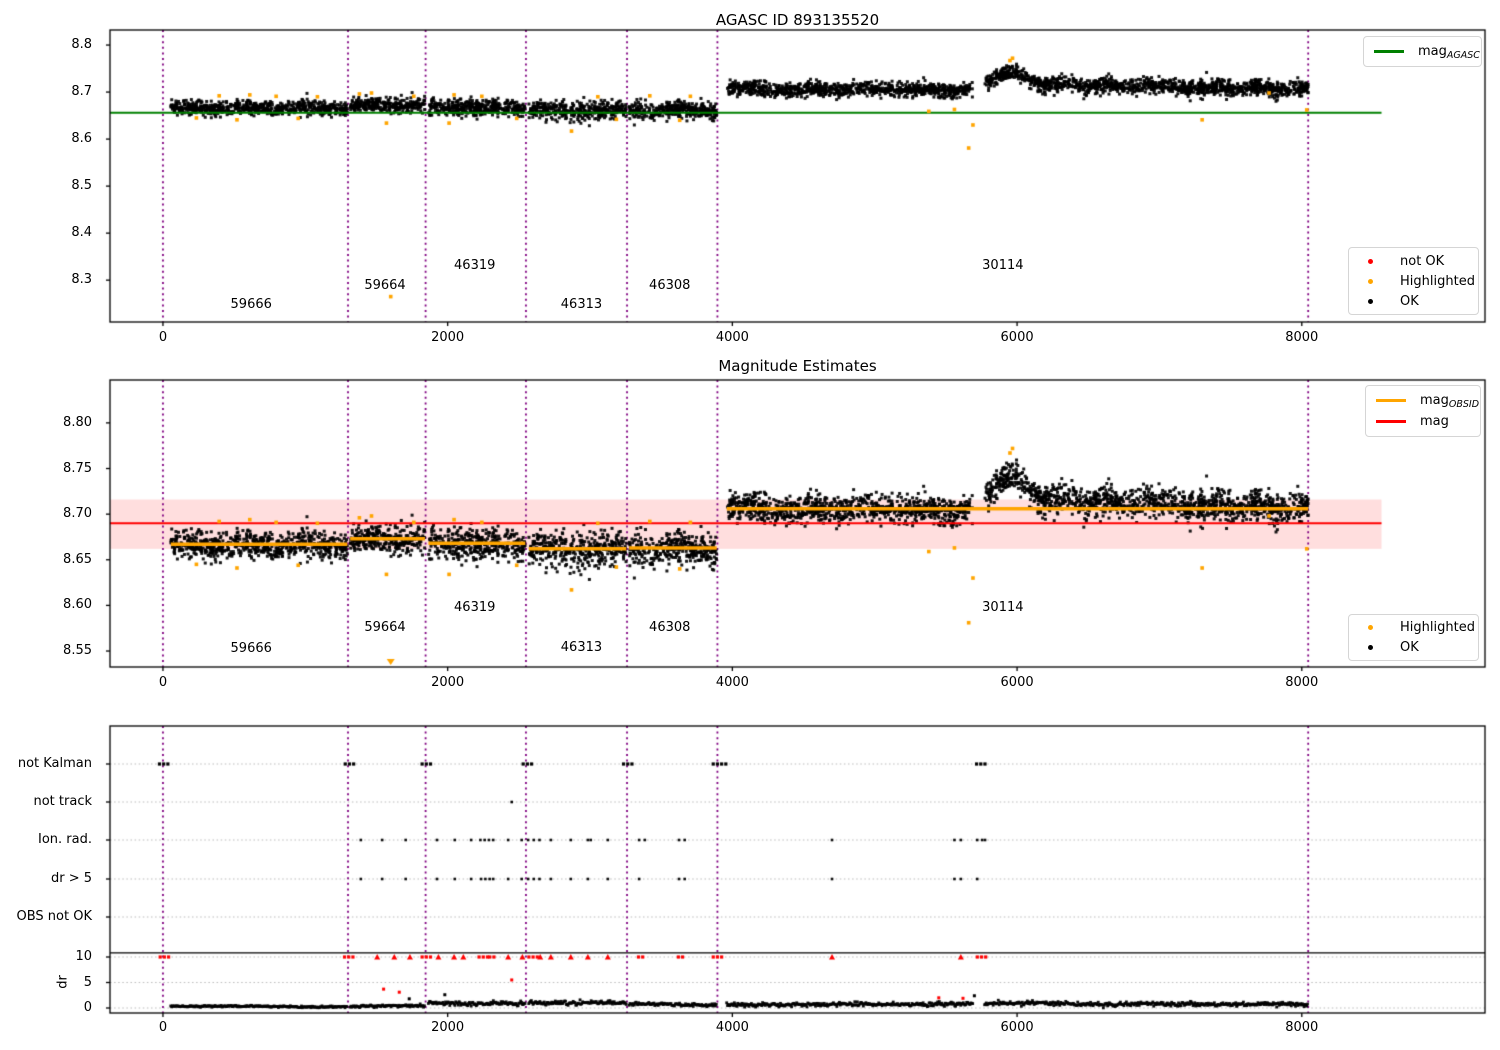  I want to click on legend-mid-markers: Highlighted OK, so click(1413, 637).